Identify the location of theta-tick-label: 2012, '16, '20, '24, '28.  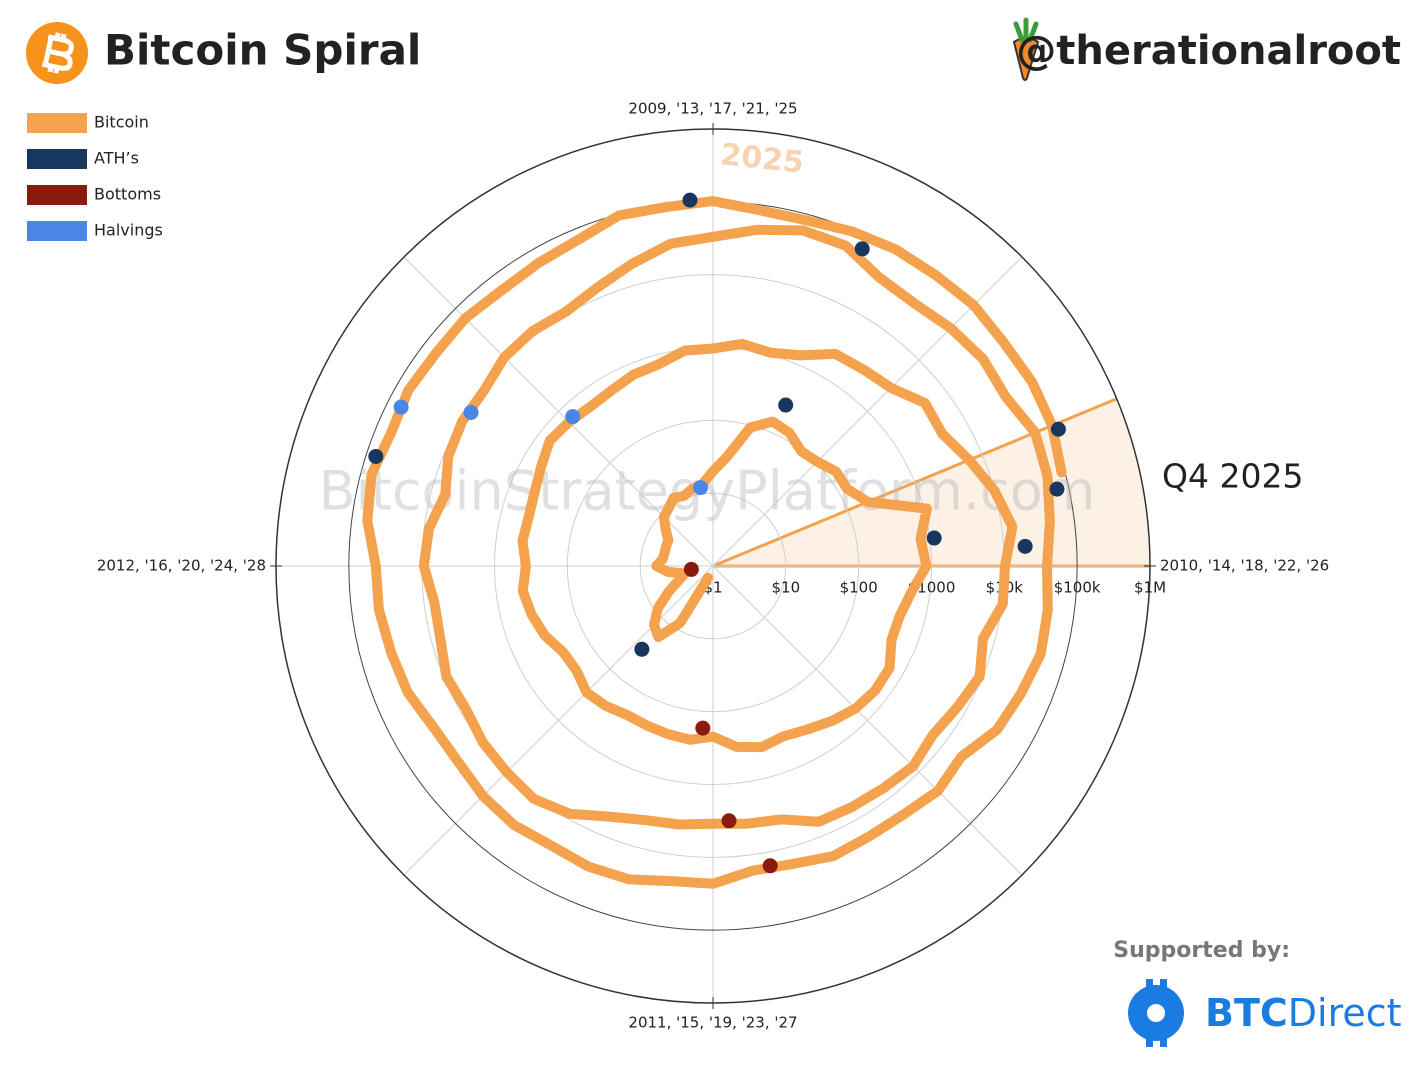
(181, 566).